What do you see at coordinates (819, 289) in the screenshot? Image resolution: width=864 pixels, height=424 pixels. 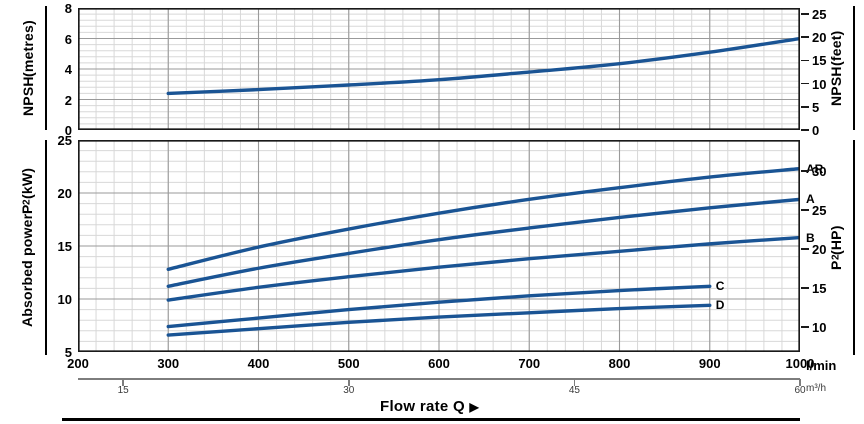 I see `y2-tick-absorbed-power-15: 15` at bounding box center [819, 289].